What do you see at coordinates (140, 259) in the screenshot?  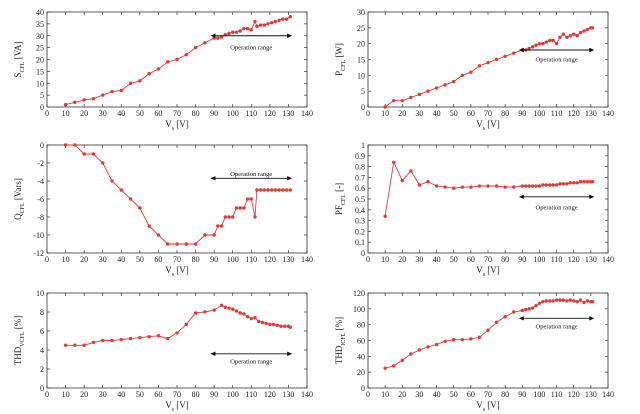 I see `x-tick-label: 50` at bounding box center [140, 259].